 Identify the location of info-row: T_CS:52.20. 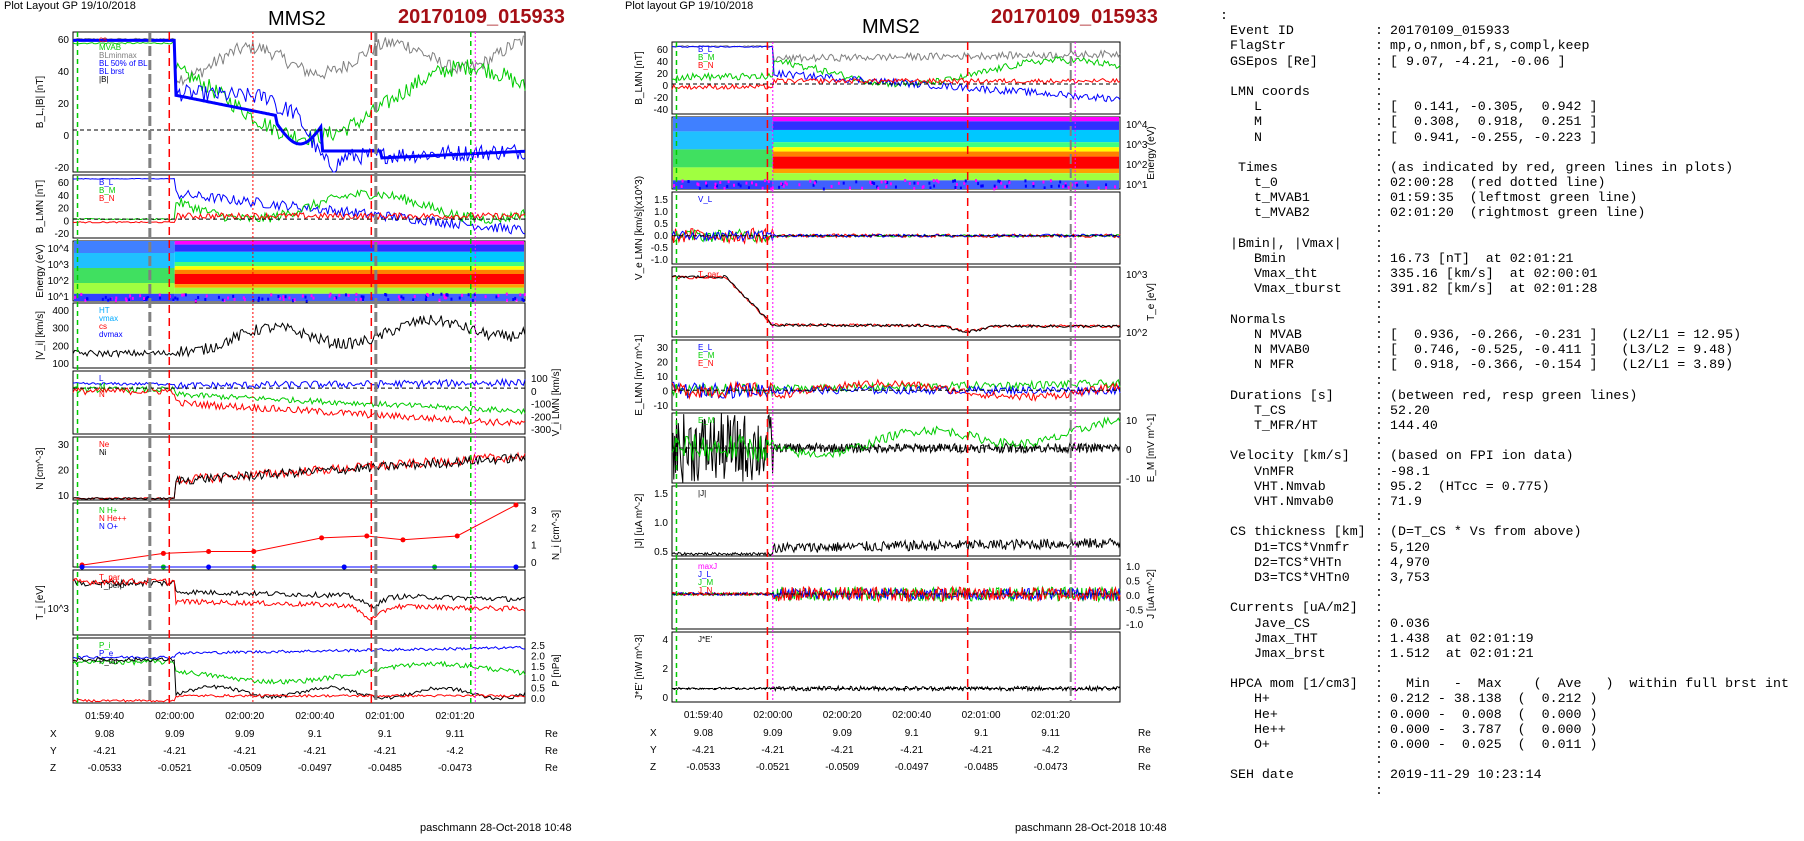
(1510, 410).